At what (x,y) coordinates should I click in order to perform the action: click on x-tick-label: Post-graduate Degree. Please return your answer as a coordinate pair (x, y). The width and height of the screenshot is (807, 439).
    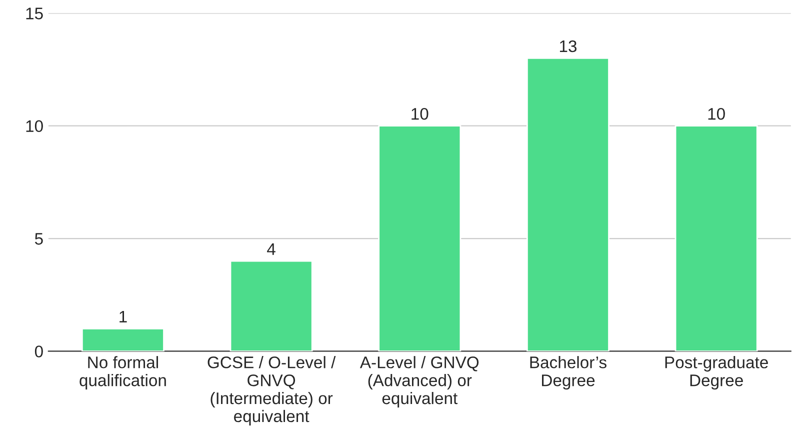
    Looking at the image, I should click on (716, 373).